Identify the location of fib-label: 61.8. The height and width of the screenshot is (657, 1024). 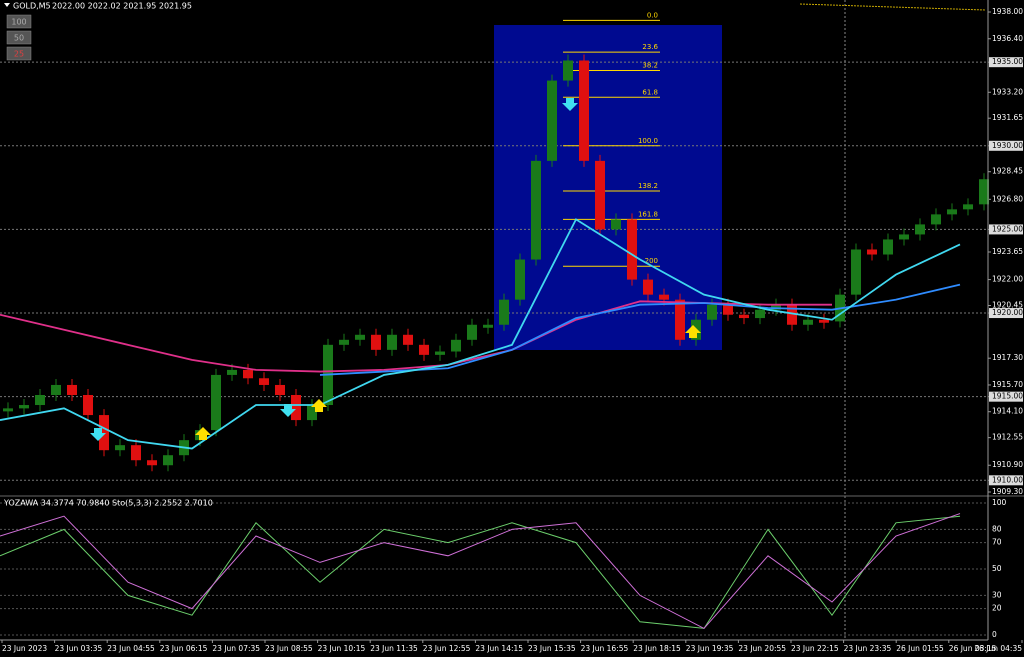
(650, 92).